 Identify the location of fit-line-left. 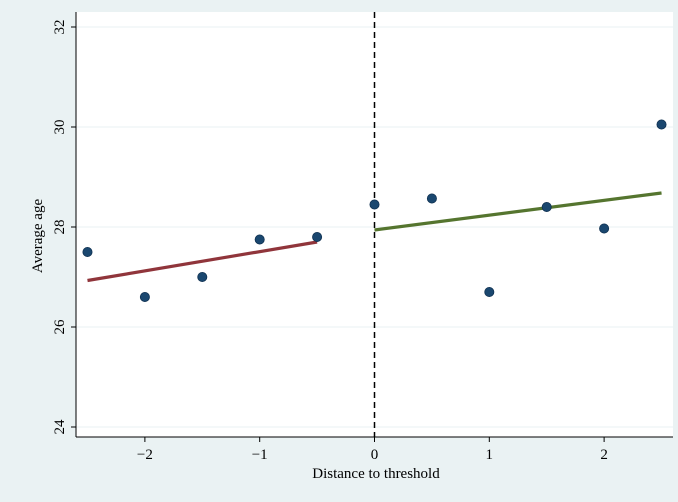
(202, 261).